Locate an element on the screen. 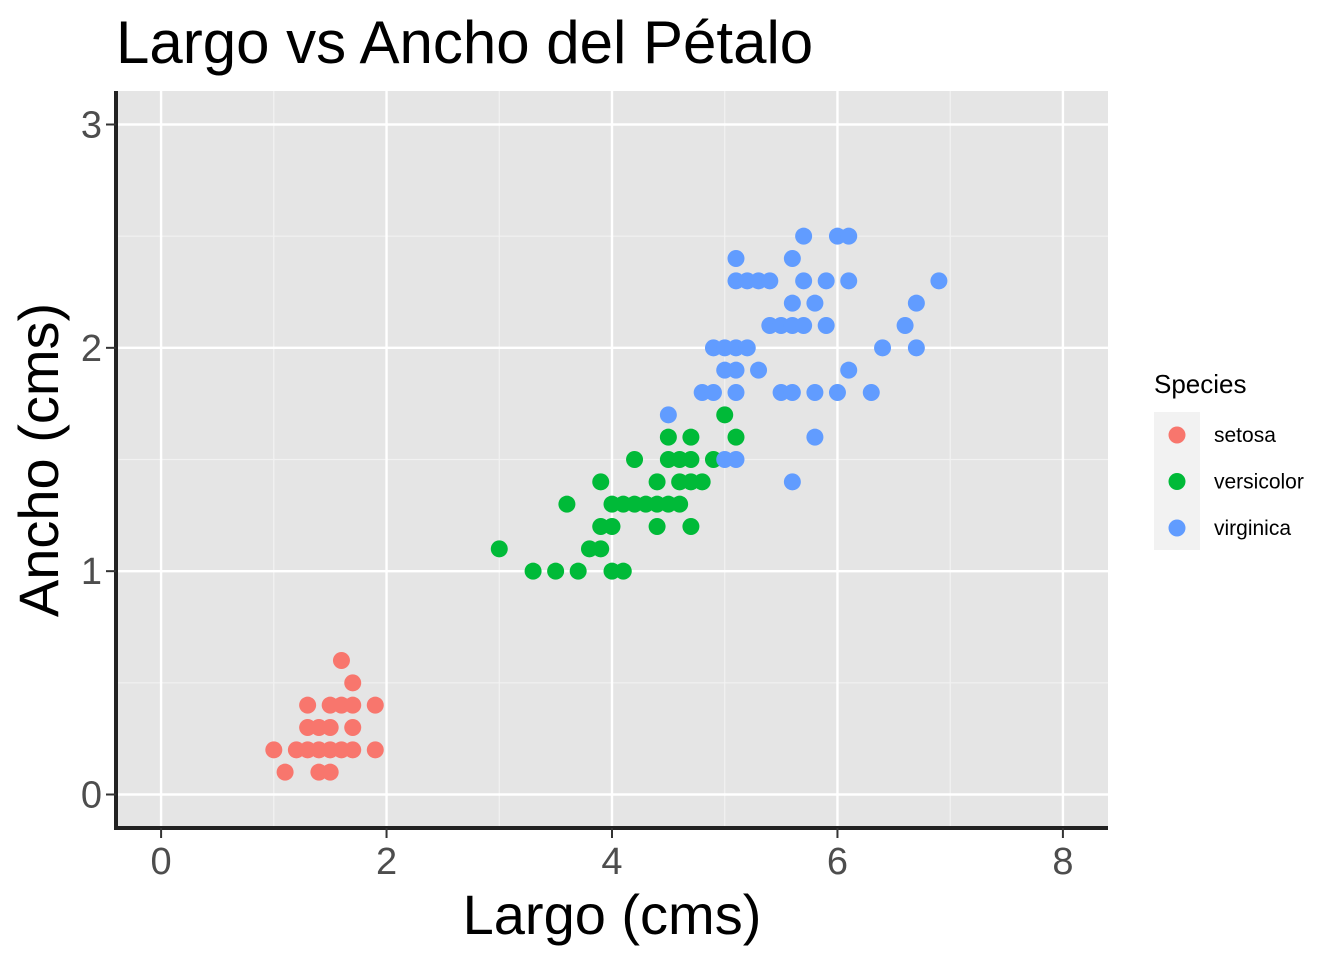 The image size is (1344, 960). y-axis-ticks: 0 1 2 3 is located at coordinates (98, 461).